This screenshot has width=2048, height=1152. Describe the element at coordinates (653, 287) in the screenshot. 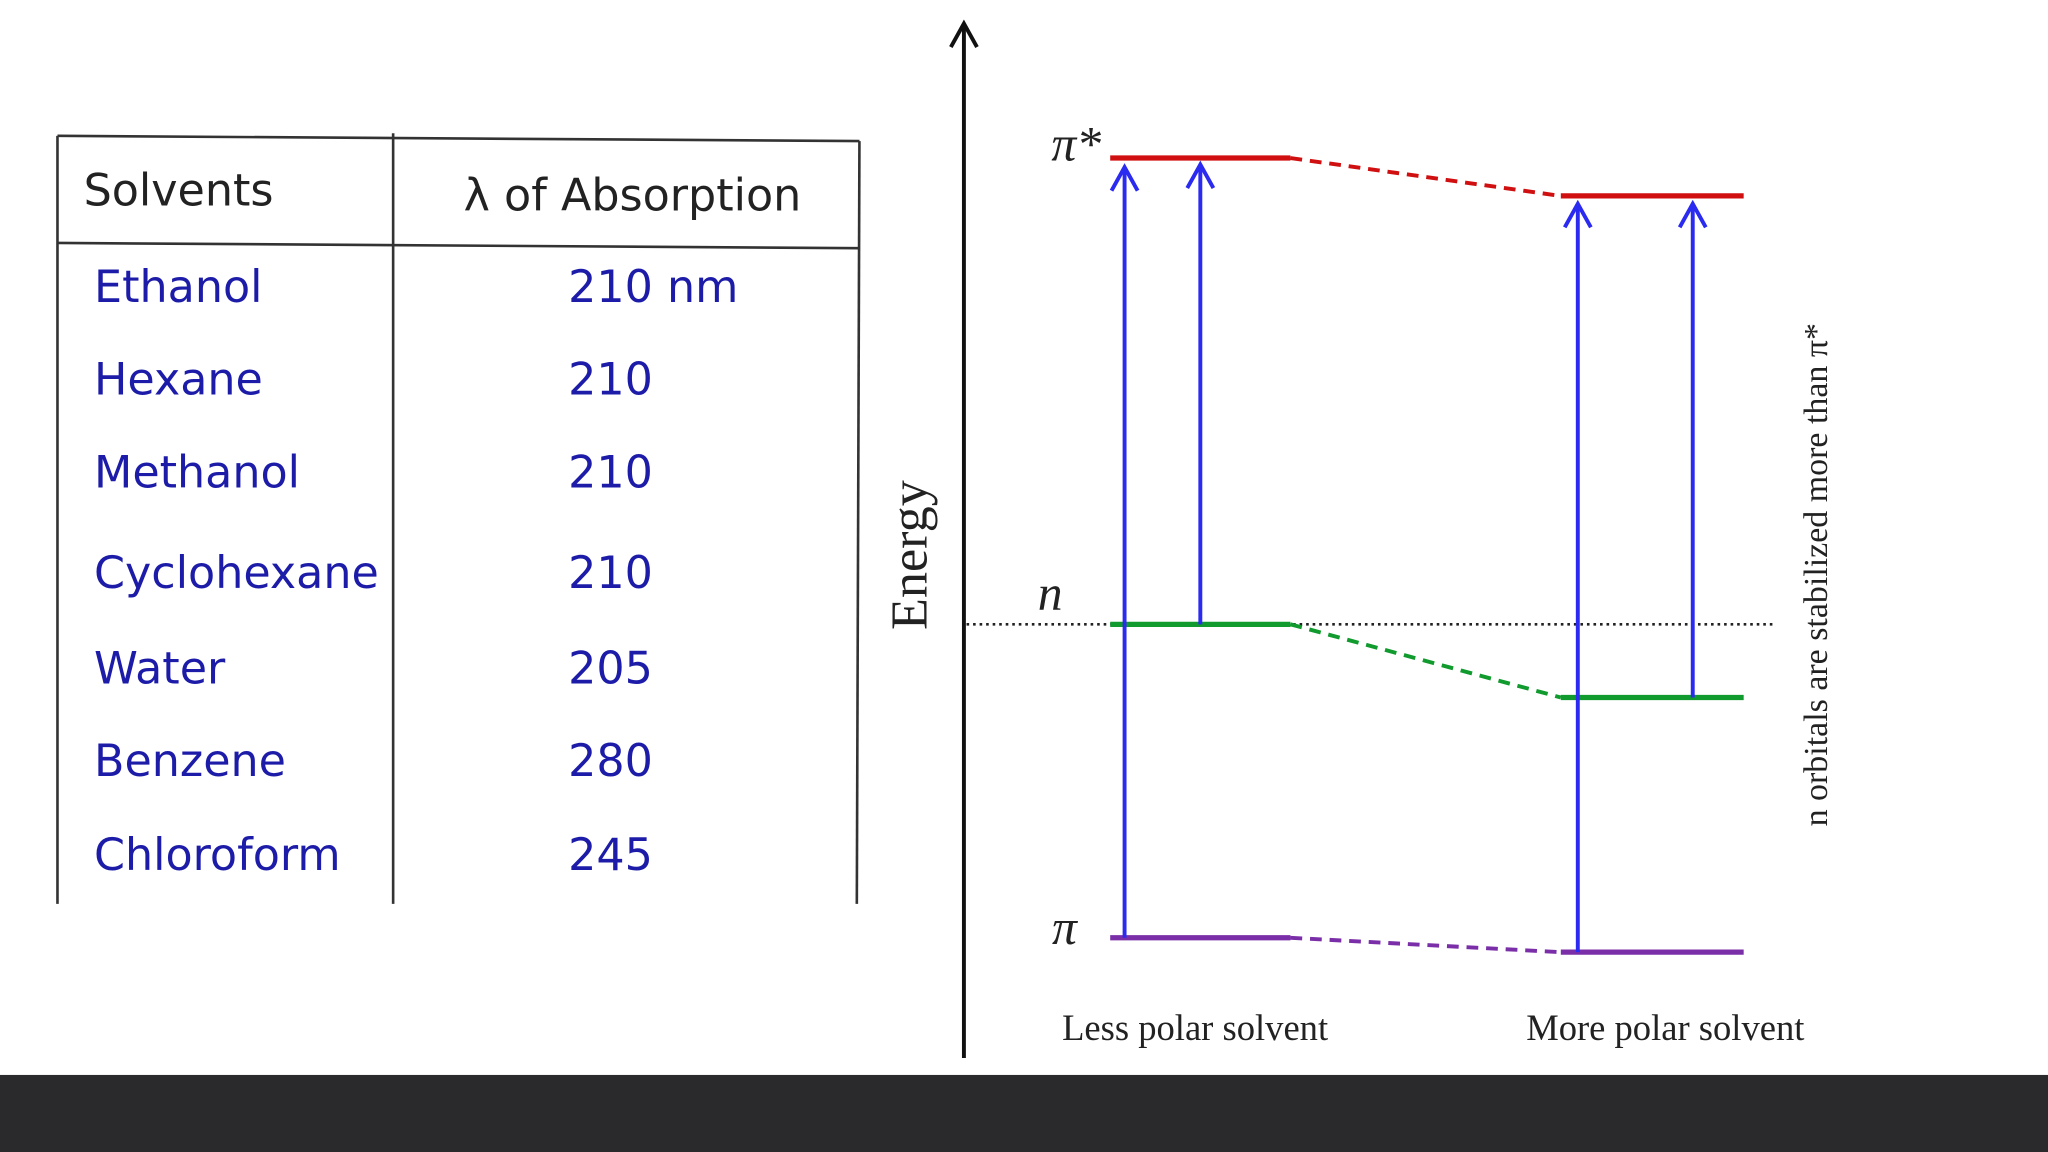

I see `wavelength-cell: 210 nm` at that location.